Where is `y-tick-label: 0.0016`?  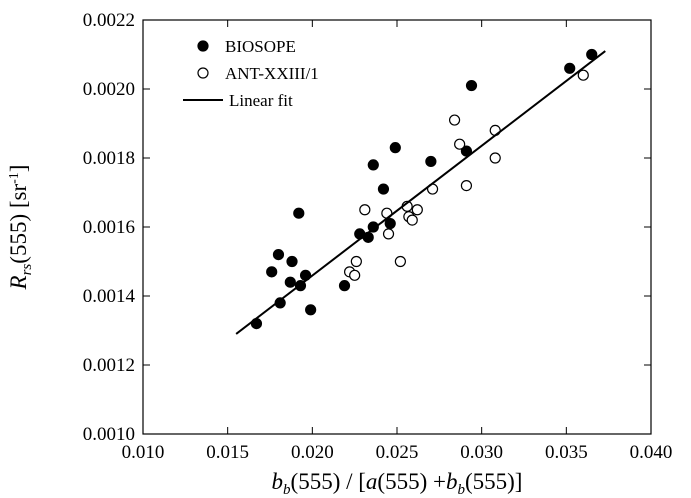 y-tick-label: 0.0016 is located at coordinates (109, 227).